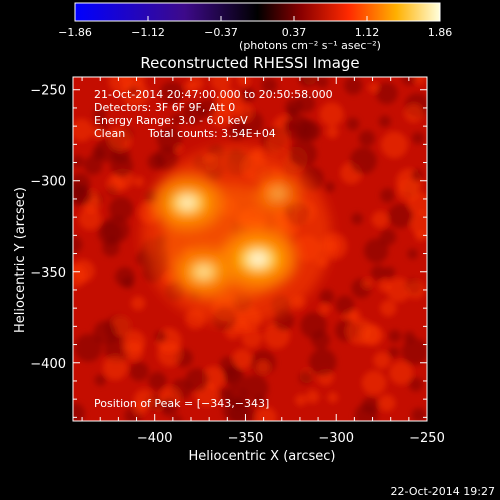 Image resolution: width=500 pixels, height=500 pixels. I want to click on footer-date: 22-Oct-2014 19:27, so click(443, 491).